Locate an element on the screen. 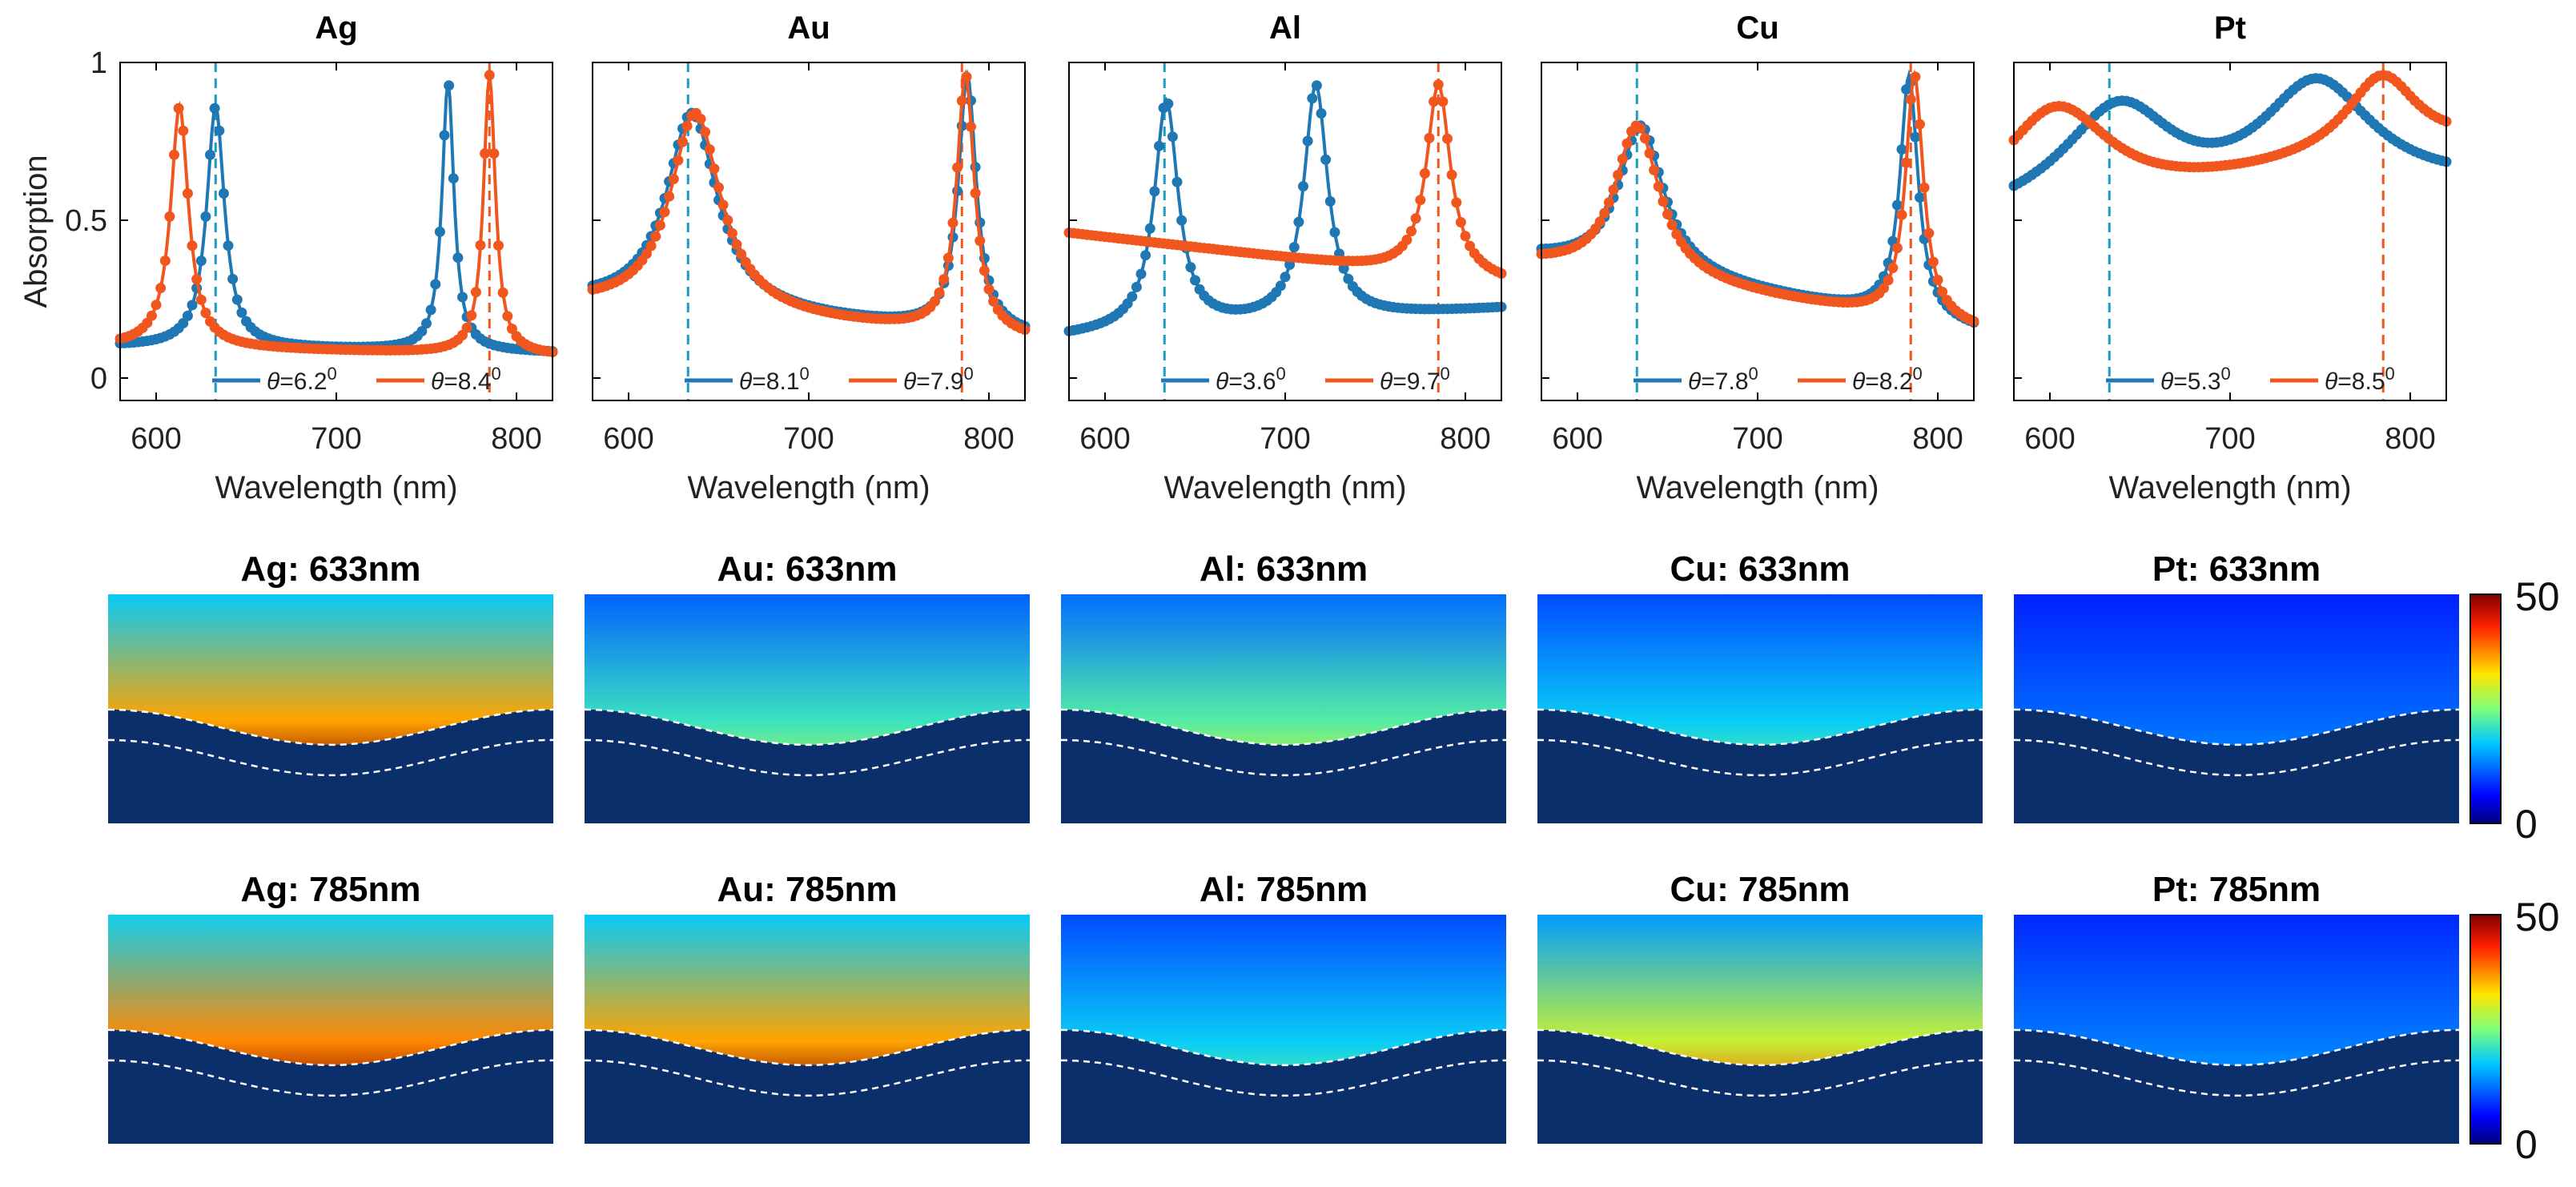  panel-title: Ag is located at coordinates (336, 28).